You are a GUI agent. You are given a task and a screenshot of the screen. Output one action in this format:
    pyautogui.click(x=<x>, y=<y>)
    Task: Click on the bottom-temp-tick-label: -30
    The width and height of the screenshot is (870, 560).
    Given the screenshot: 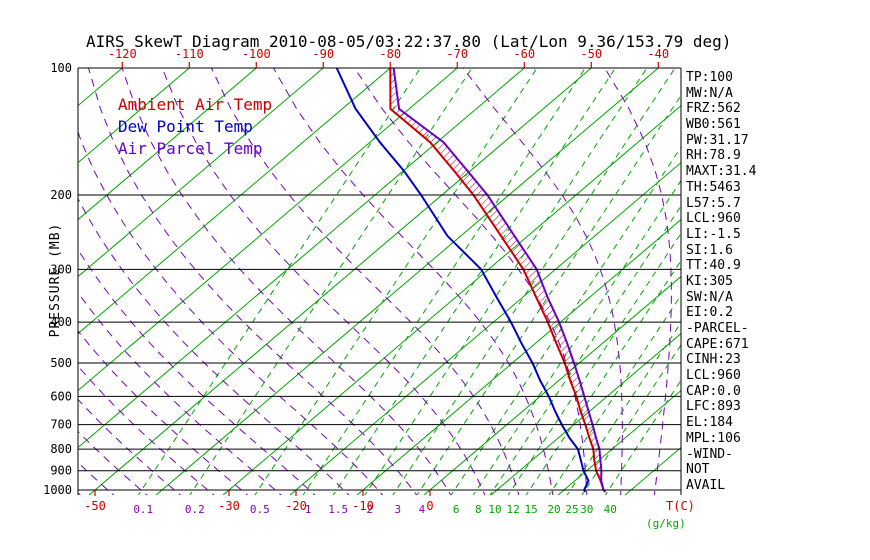 What is the action you would take?
    pyautogui.click(x=229, y=506)
    